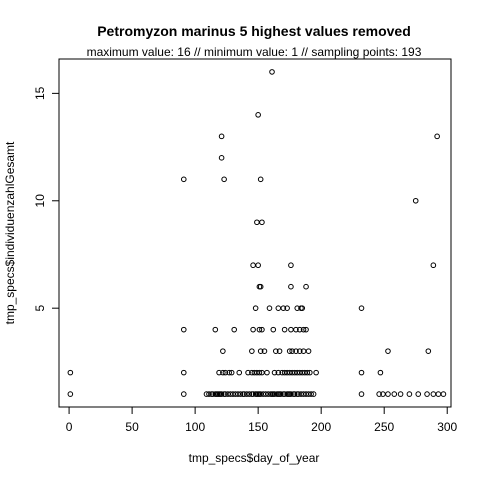 This screenshot has width=480, height=480. Describe the element at coordinates (258, 427) in the screenshot. I see `x-tick-label: 150` at that location.